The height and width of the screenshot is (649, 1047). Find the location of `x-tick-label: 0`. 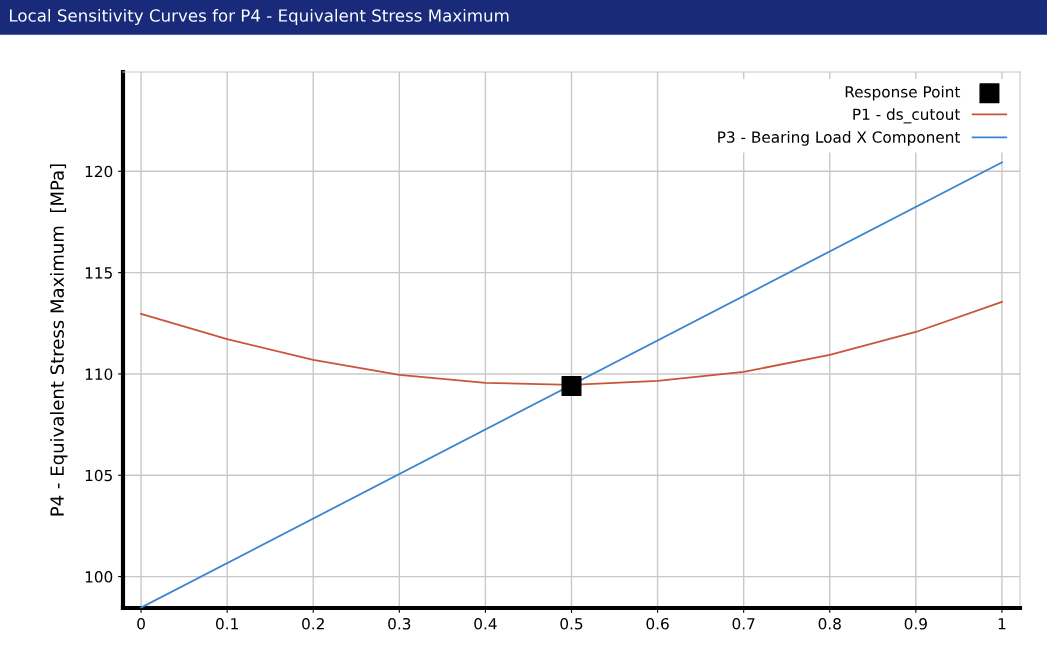

x-tick-label: 0 is located at coordinates (141, 623).